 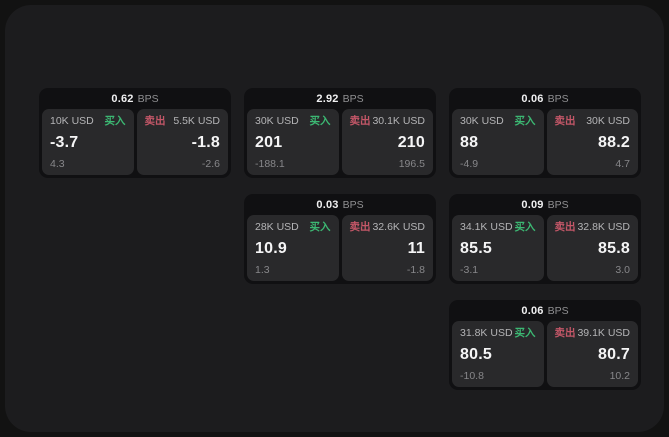 What do you see at coordinates (398, 121) in the screenshot?
I see `sell-amount: 30.1K USD` at bounding box center [398, 121].